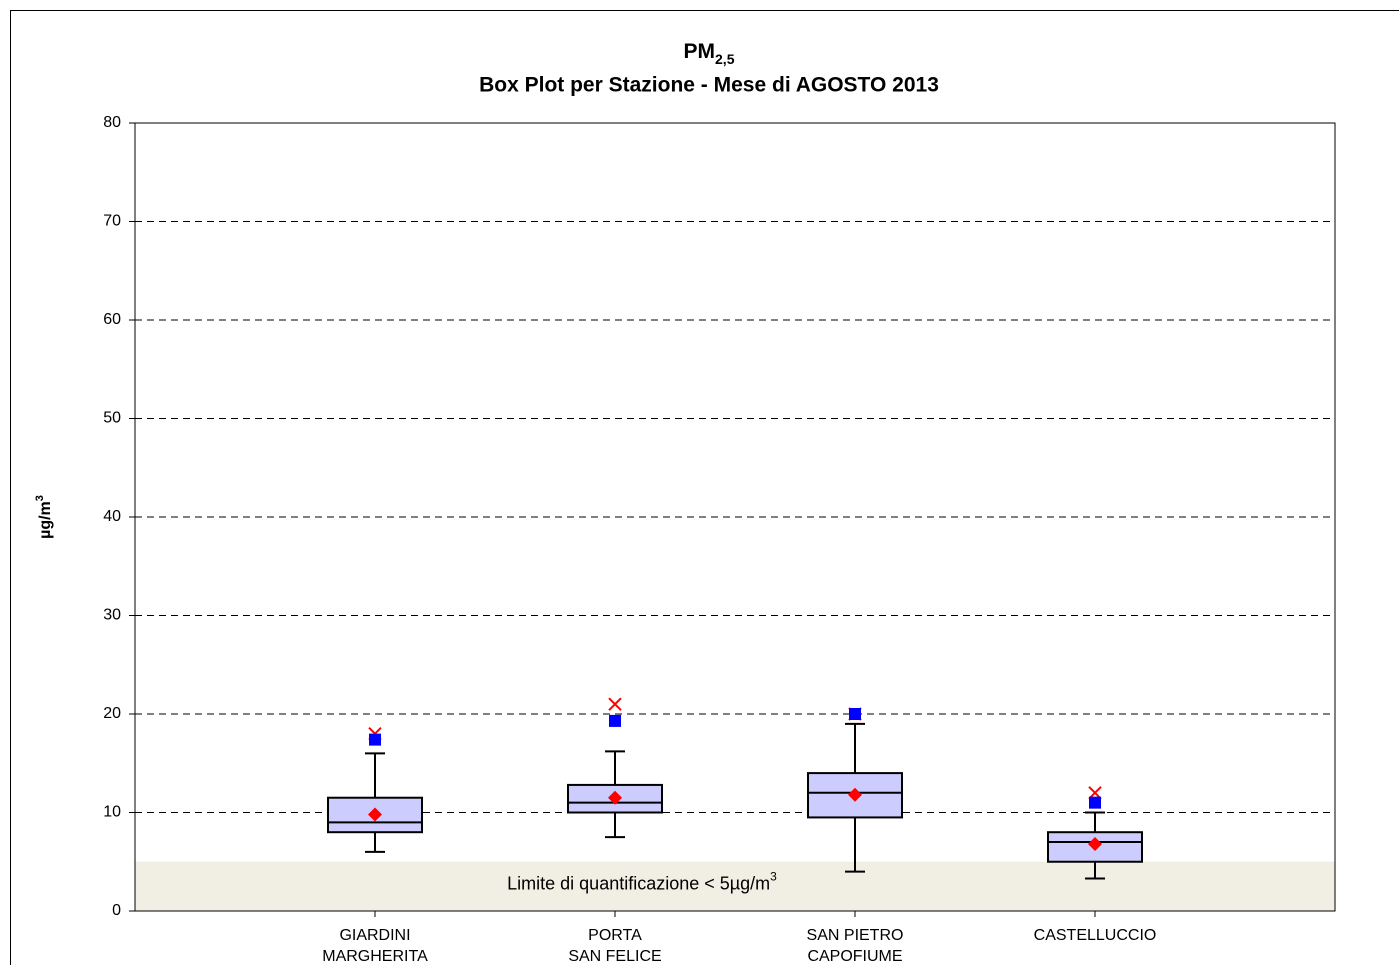 This screenshot has height=970, width=1399. What do you see at coordinates (638, 883) in the screenshot?
I see `band-label-text: Limite di quantificazione < 5µg/m` at bounding box center [638, 883].